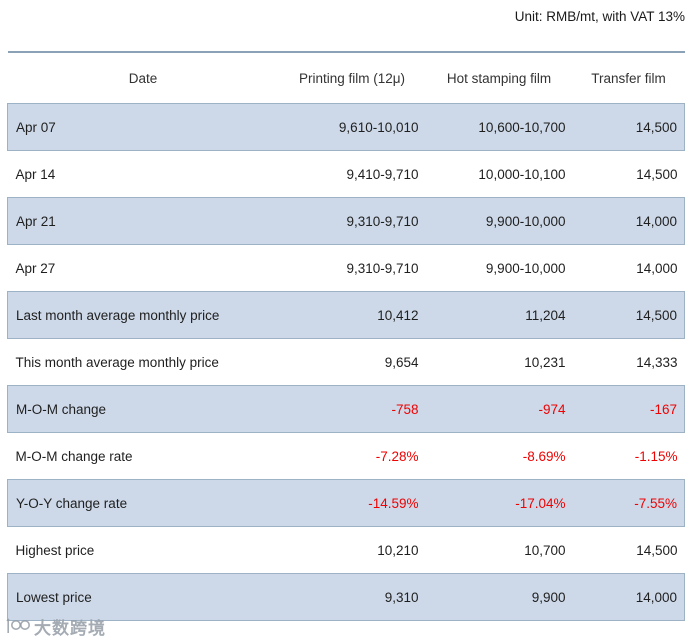  Describe the element at coordinates (499, 503) in the screenshot. I see `hot-stamping-cell: -17.04%` at that location.